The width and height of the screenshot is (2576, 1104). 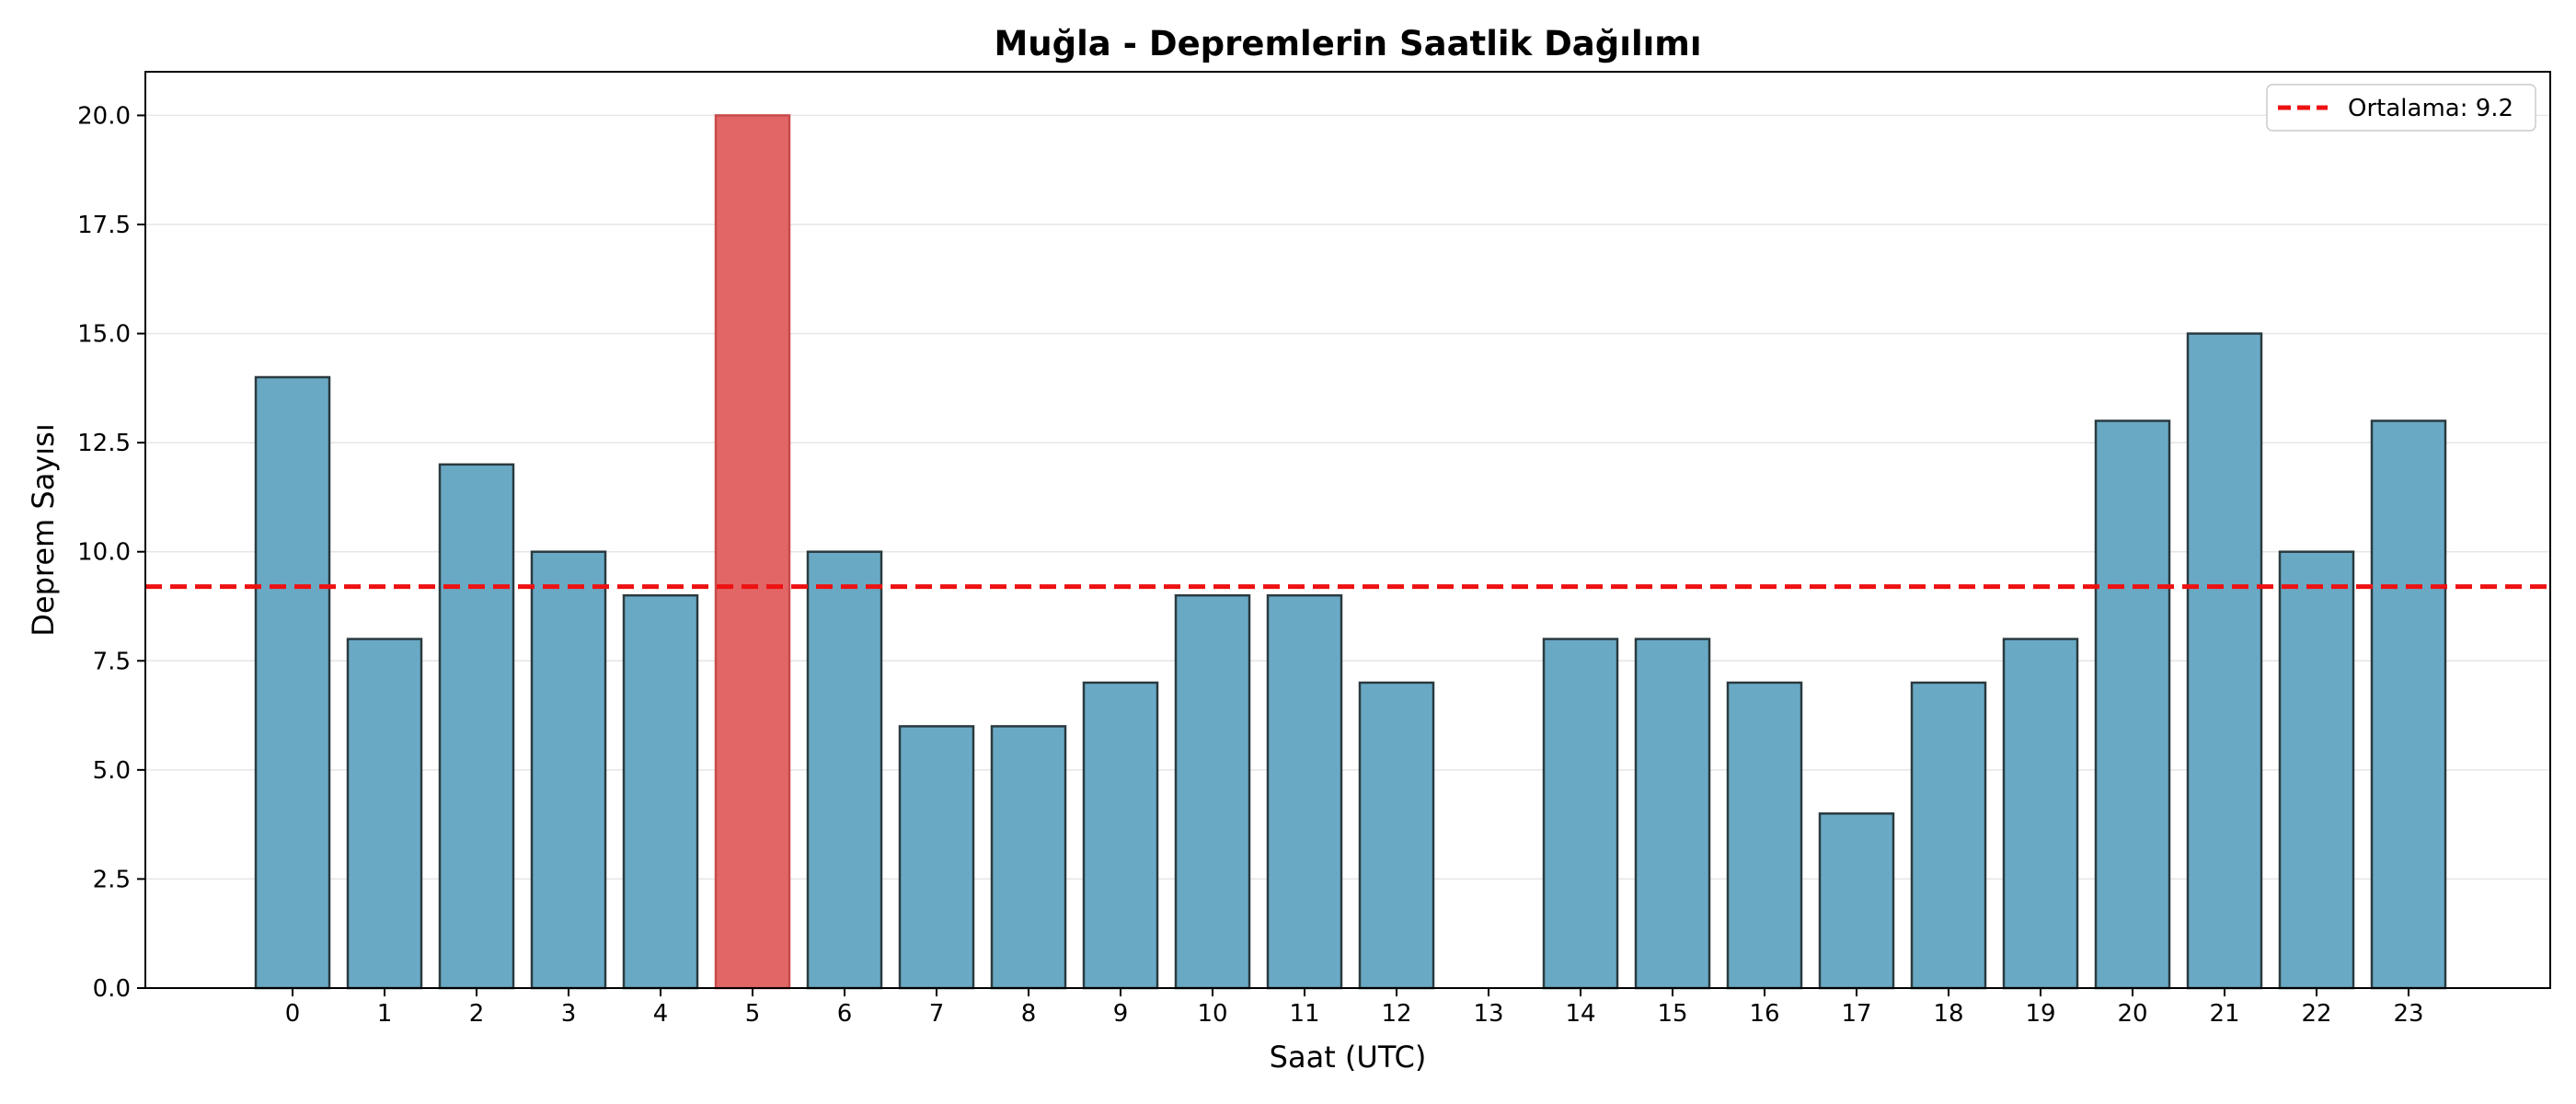 I want to click on y-tick-label: 20.0, so click(x=104, y=116).